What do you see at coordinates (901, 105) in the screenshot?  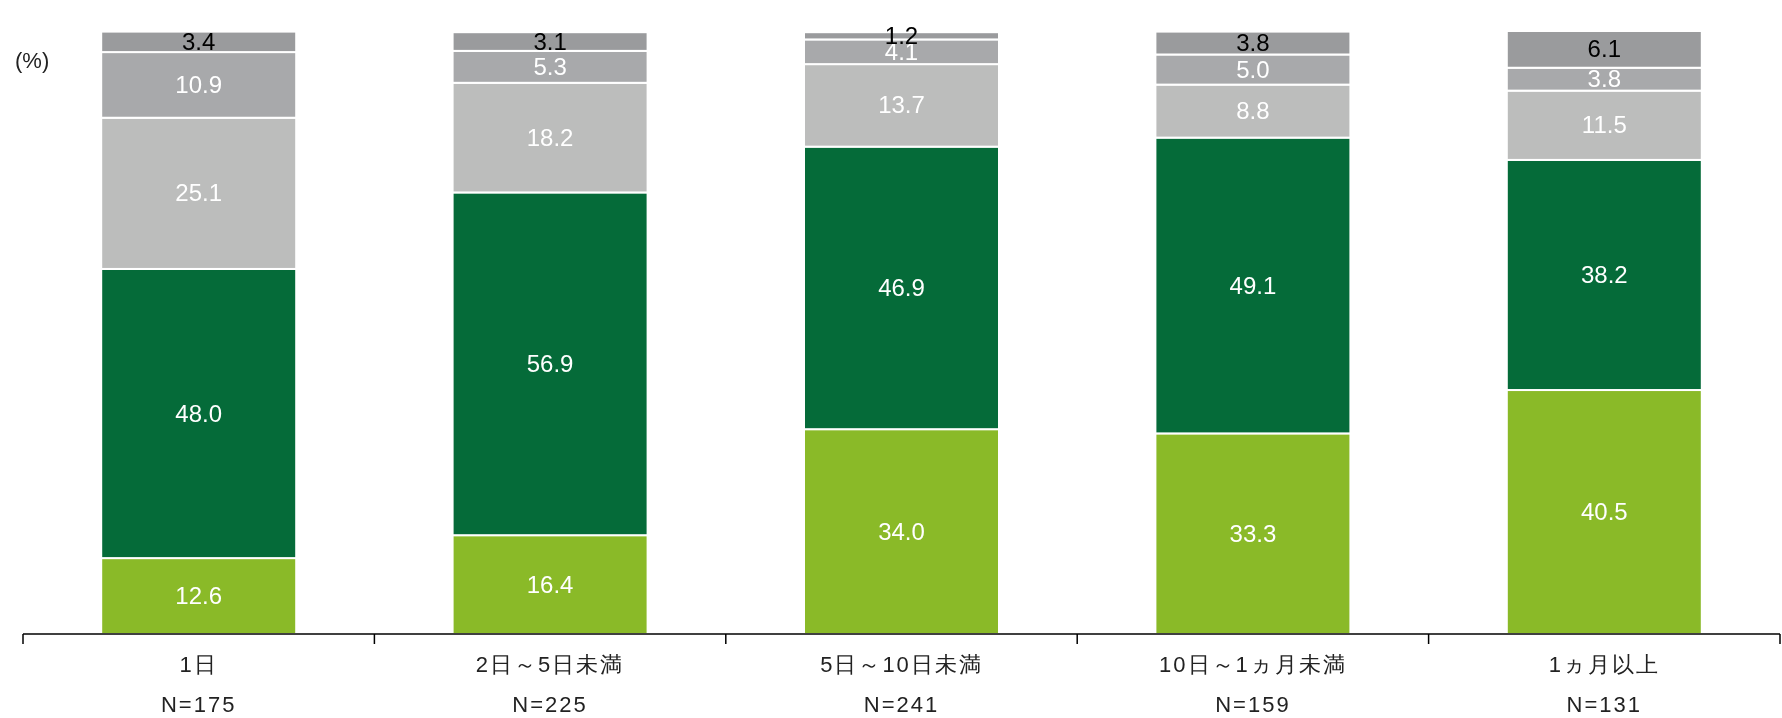 I see `data-label: 13.7` at bounding box center [901, 105].